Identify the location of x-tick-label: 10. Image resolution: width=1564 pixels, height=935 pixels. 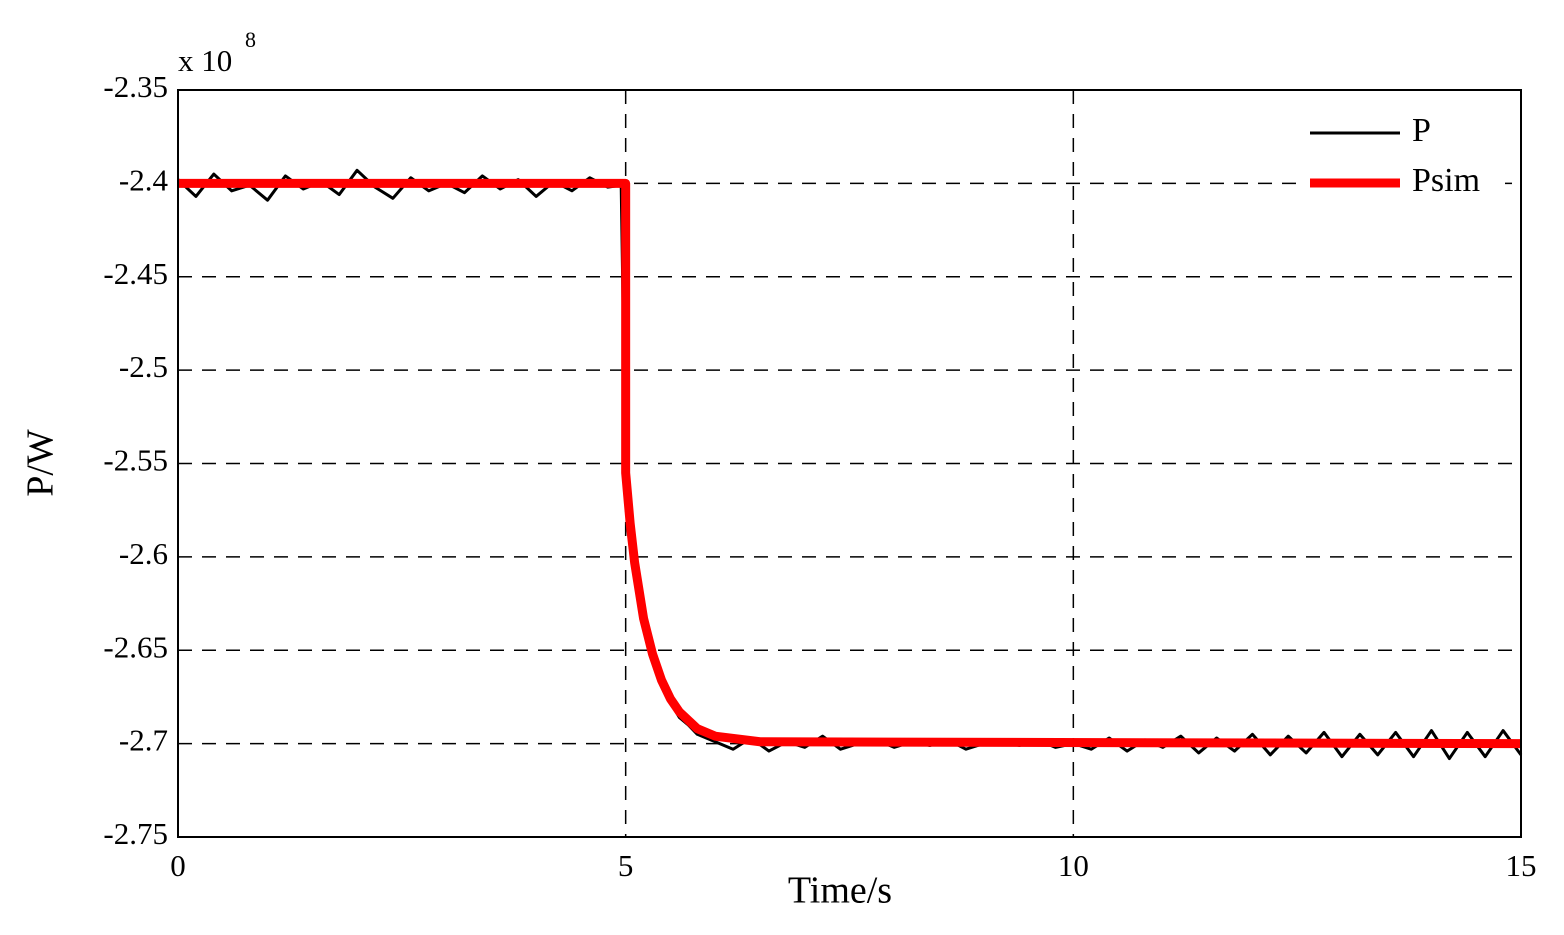
(1073, 865).